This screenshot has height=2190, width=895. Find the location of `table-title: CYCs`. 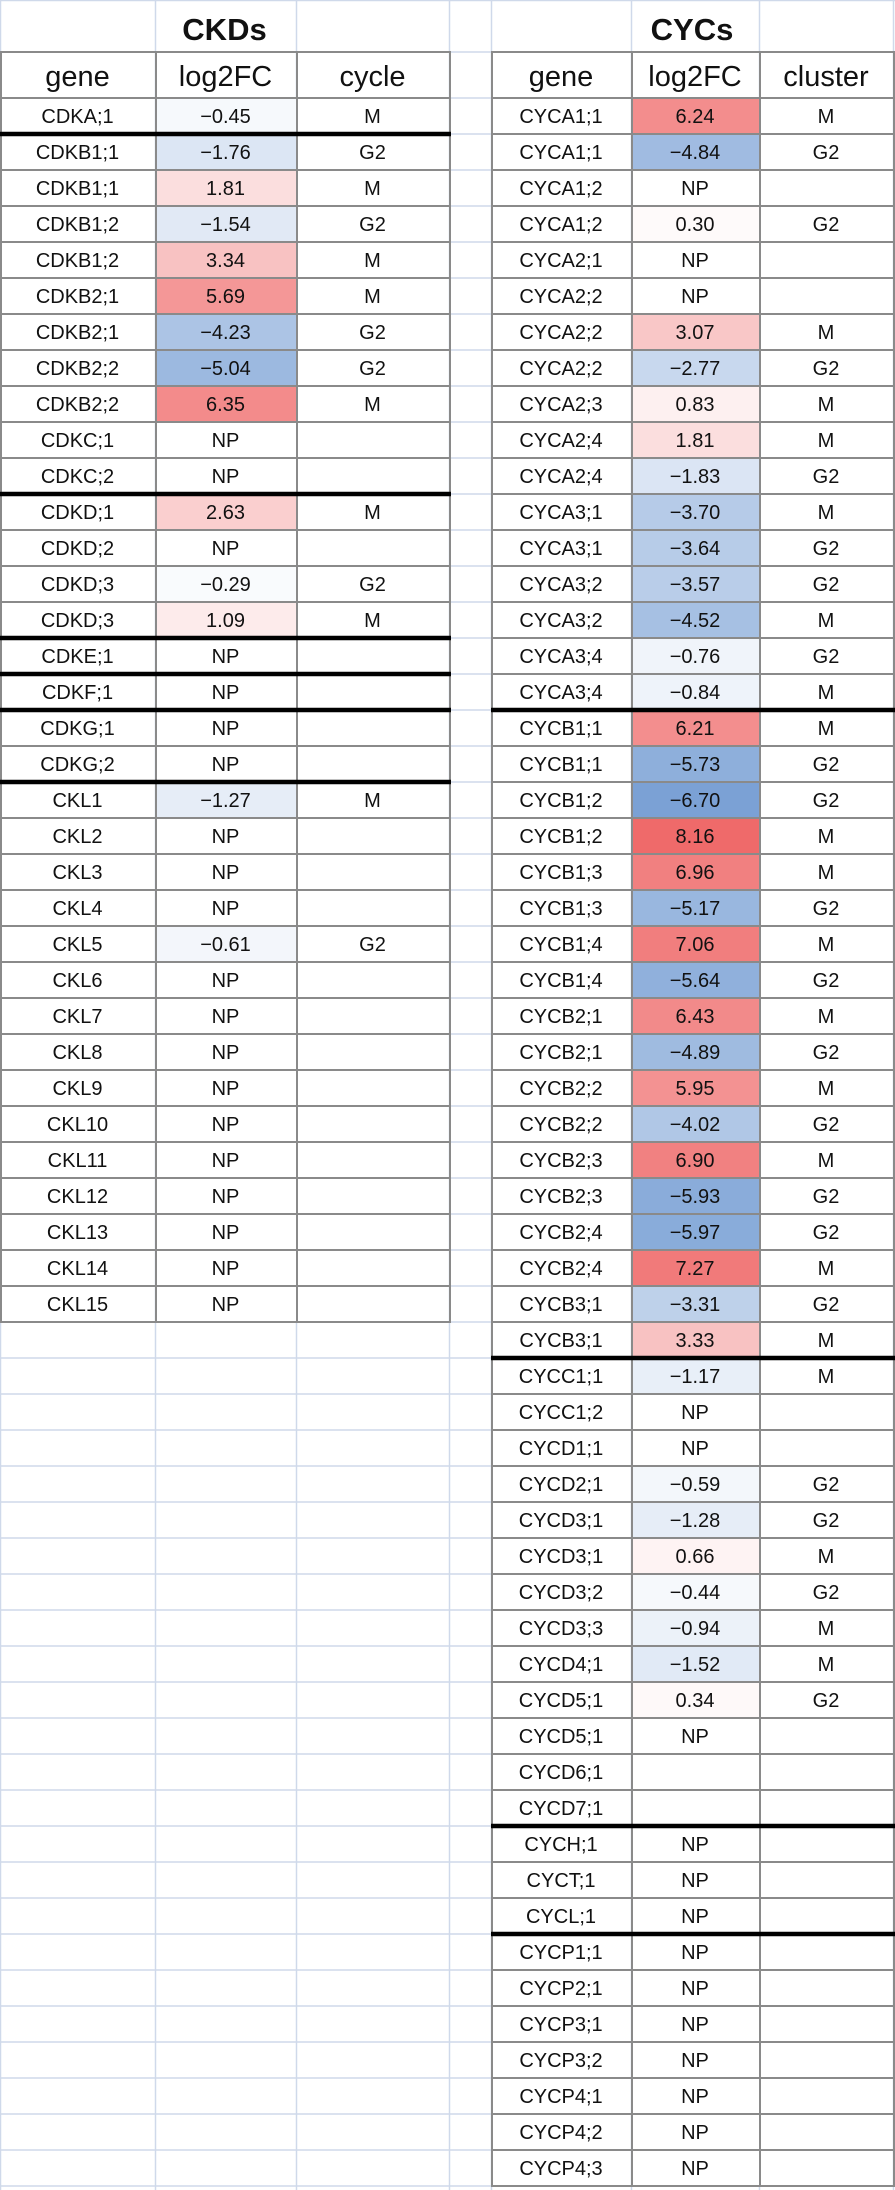

table-title: CYCs is located at coordinates (692, 29).